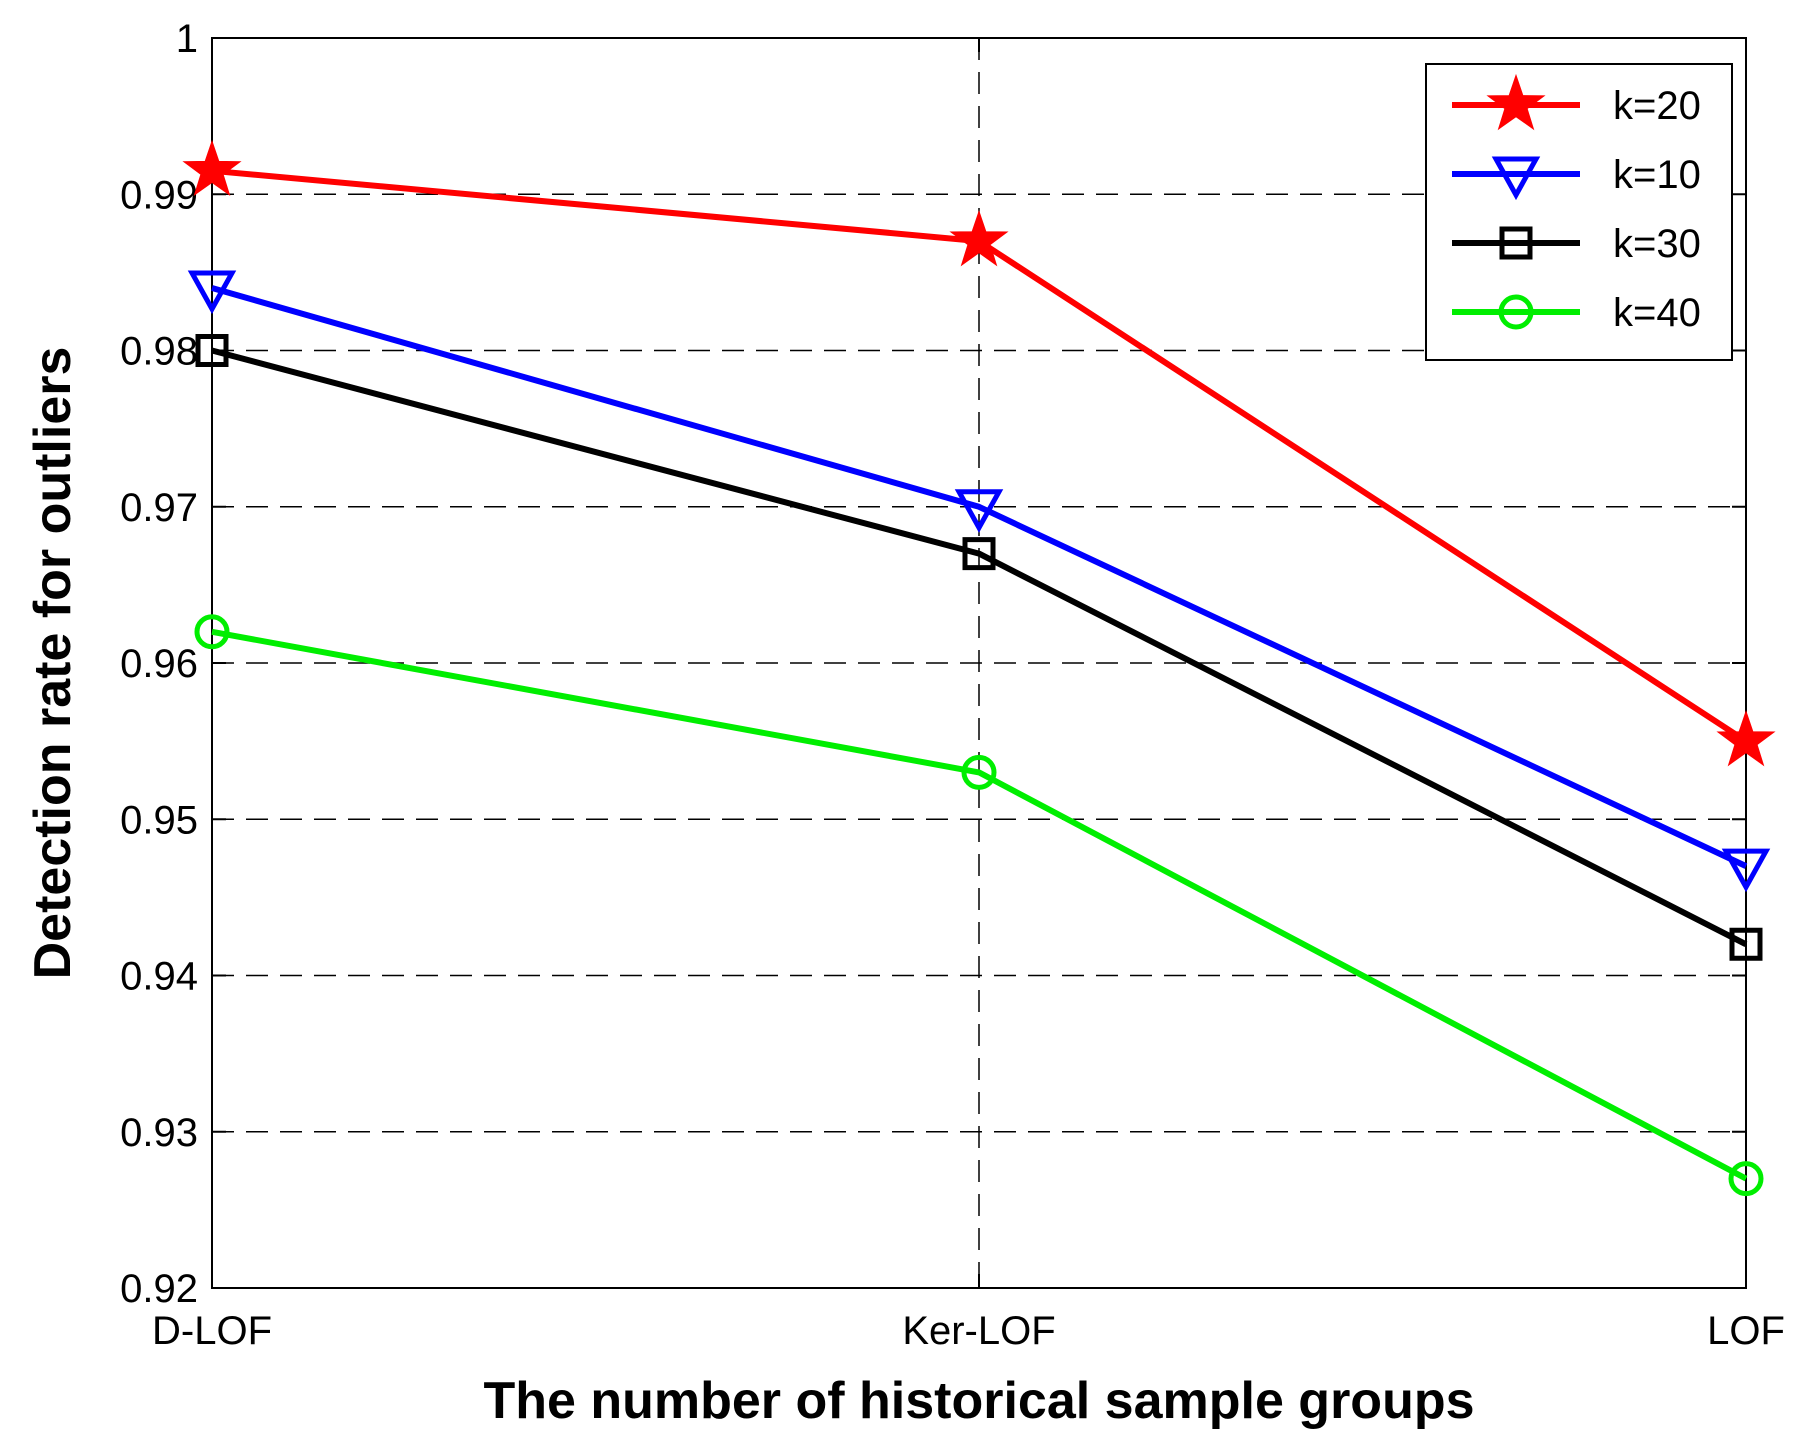  Describe the element at coordinates (187, 39) in the screenshot. I see `y-tick-label: 1` at that location.